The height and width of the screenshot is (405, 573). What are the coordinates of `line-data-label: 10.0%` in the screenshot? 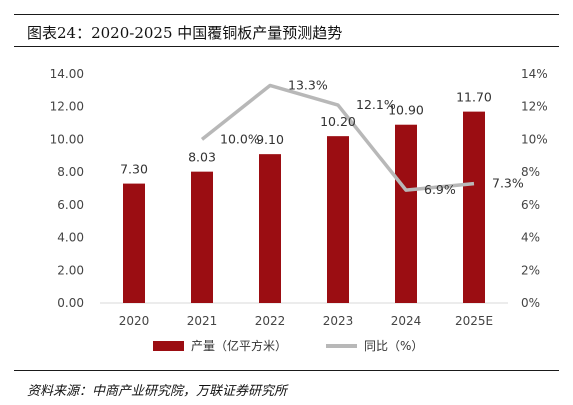 It's located at (240, 138).